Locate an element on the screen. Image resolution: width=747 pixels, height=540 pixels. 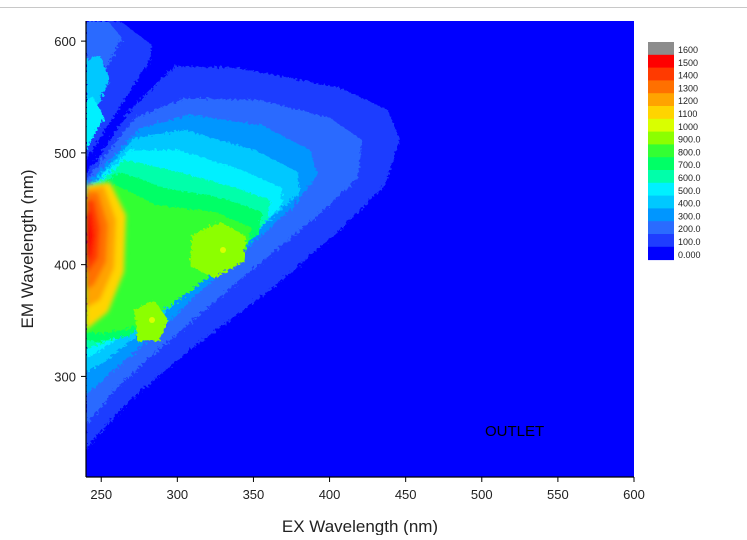
x-axis-label: EX Wavelength (nm) is located at coordinates (360, 526).